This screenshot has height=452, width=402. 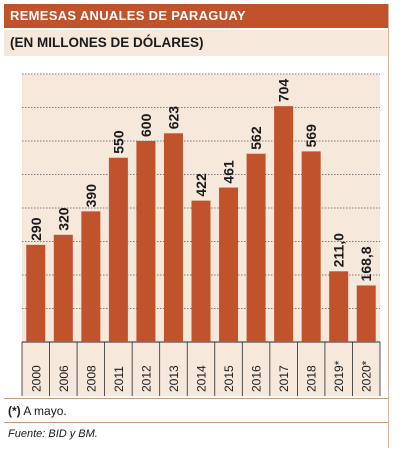 I want to click on category-label: 2013, so click(x=174, y=378).